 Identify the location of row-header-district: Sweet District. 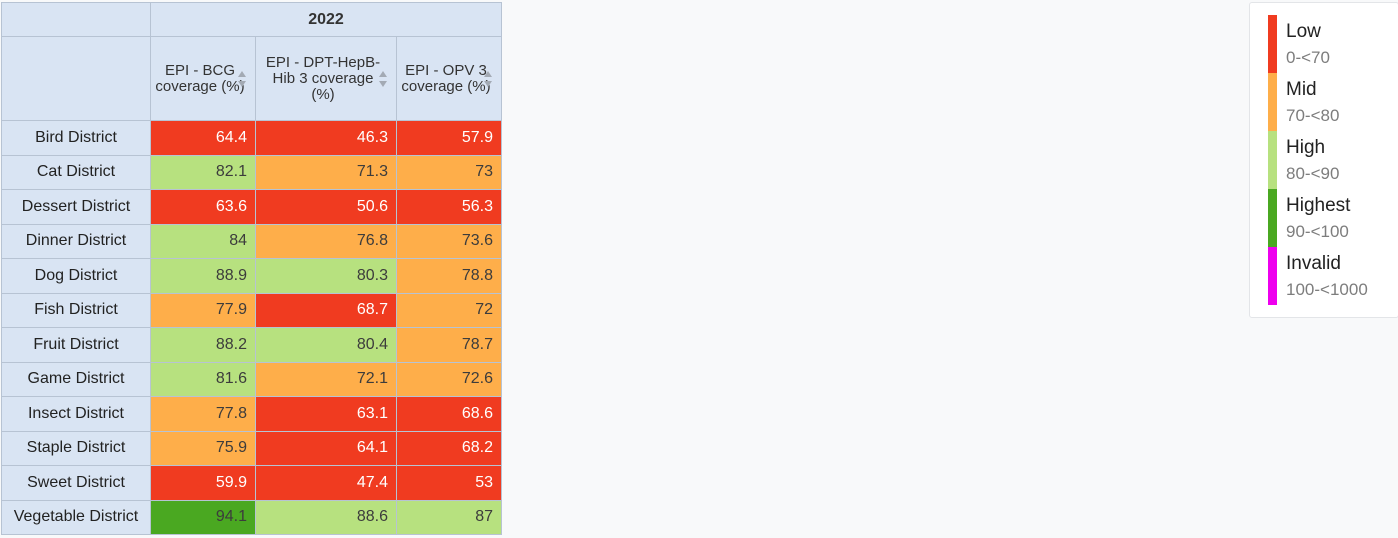
(76, 483).